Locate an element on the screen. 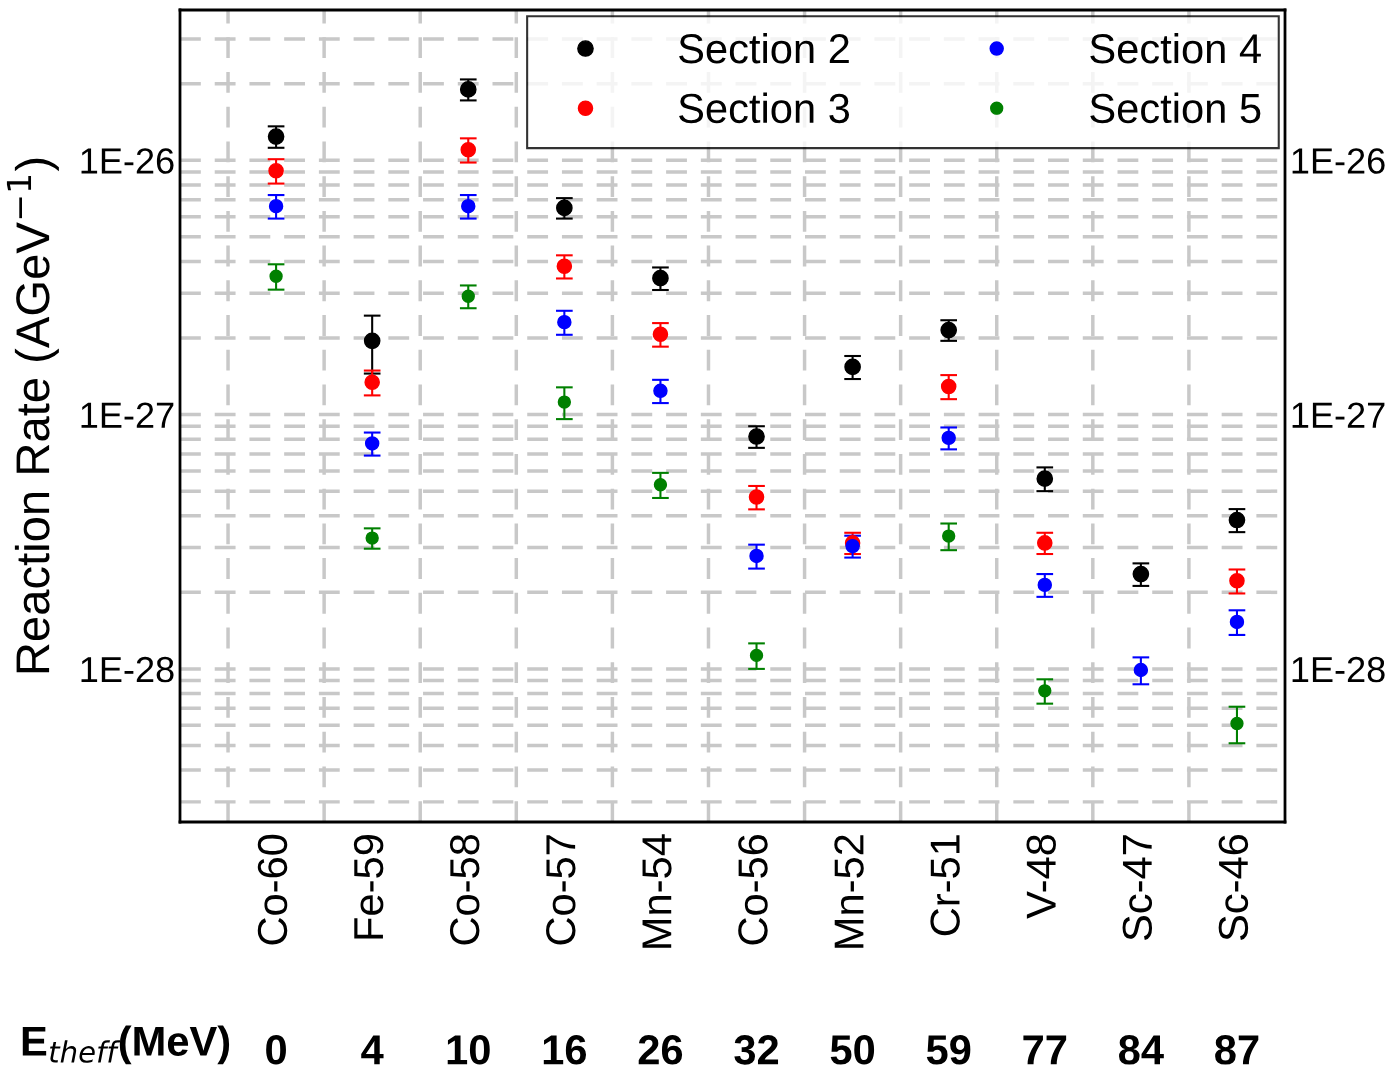  x-tick-label: Cr-51 is located at coordinates (945, 885).